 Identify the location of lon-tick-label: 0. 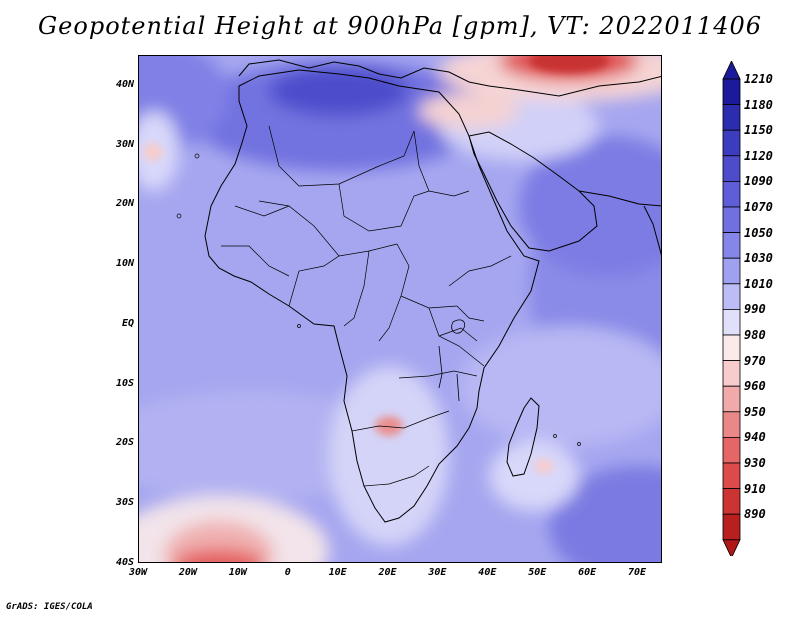
(287, 572).